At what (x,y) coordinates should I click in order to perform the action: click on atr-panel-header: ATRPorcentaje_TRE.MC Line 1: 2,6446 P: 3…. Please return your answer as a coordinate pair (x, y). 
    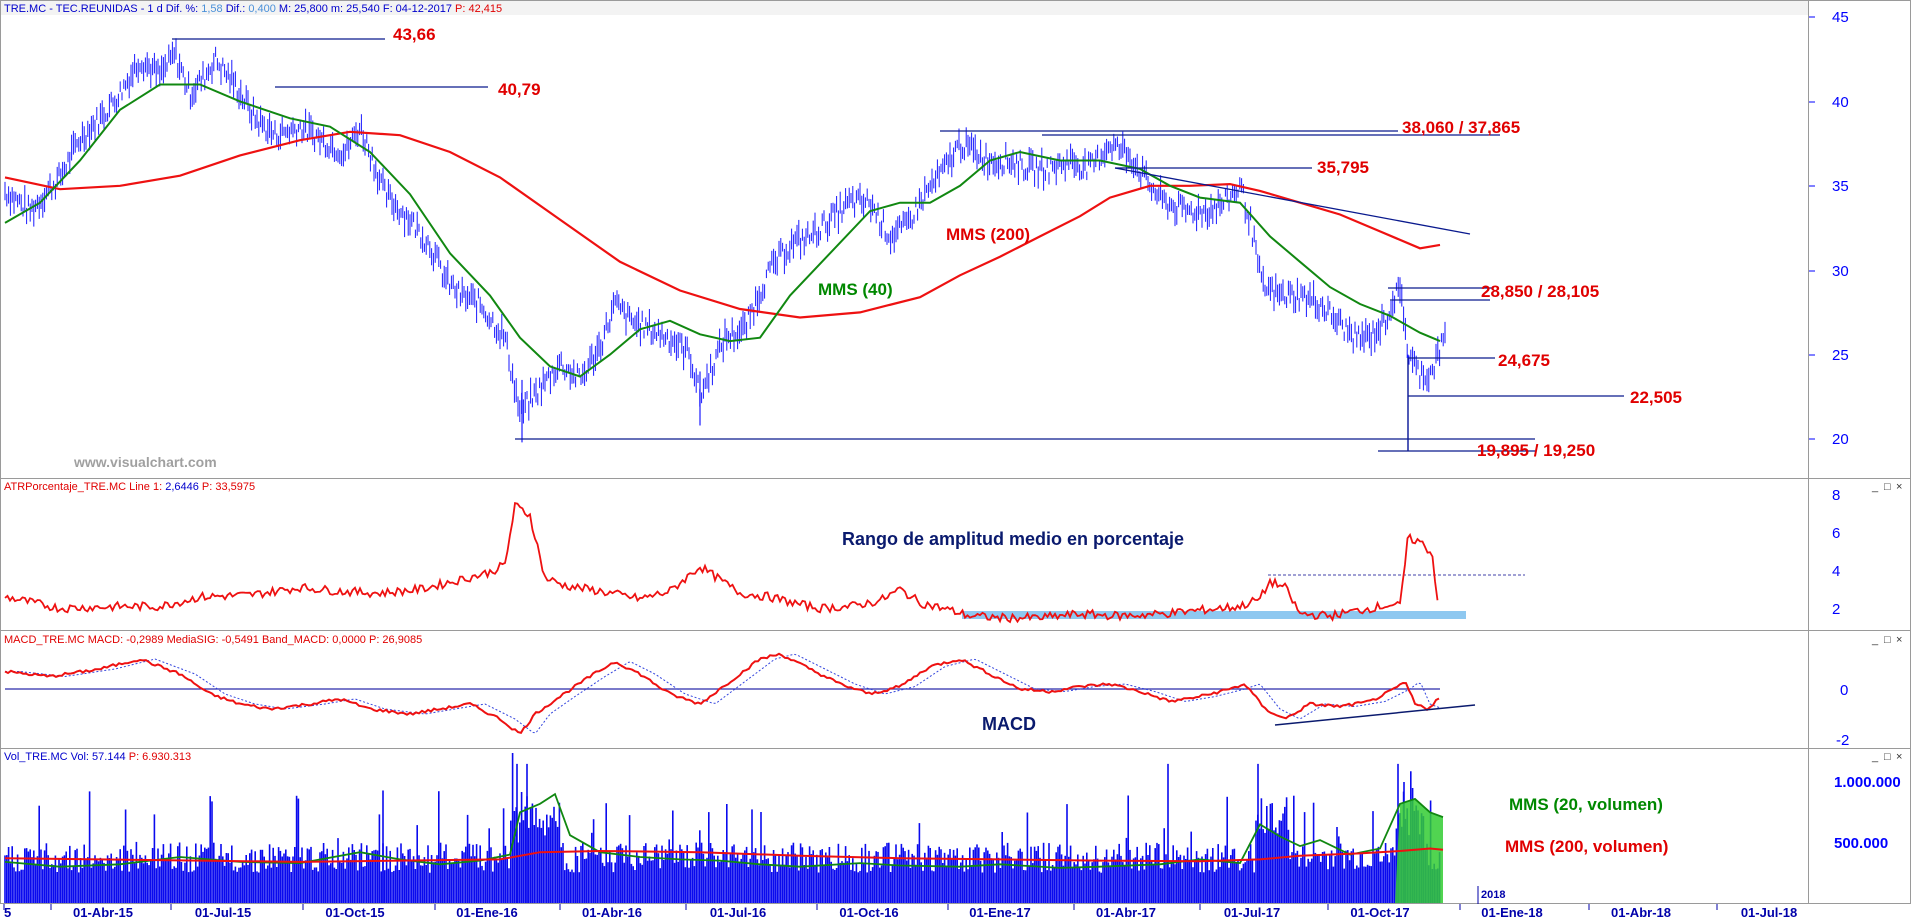
    Looking at the image, I should click on (129, 487).